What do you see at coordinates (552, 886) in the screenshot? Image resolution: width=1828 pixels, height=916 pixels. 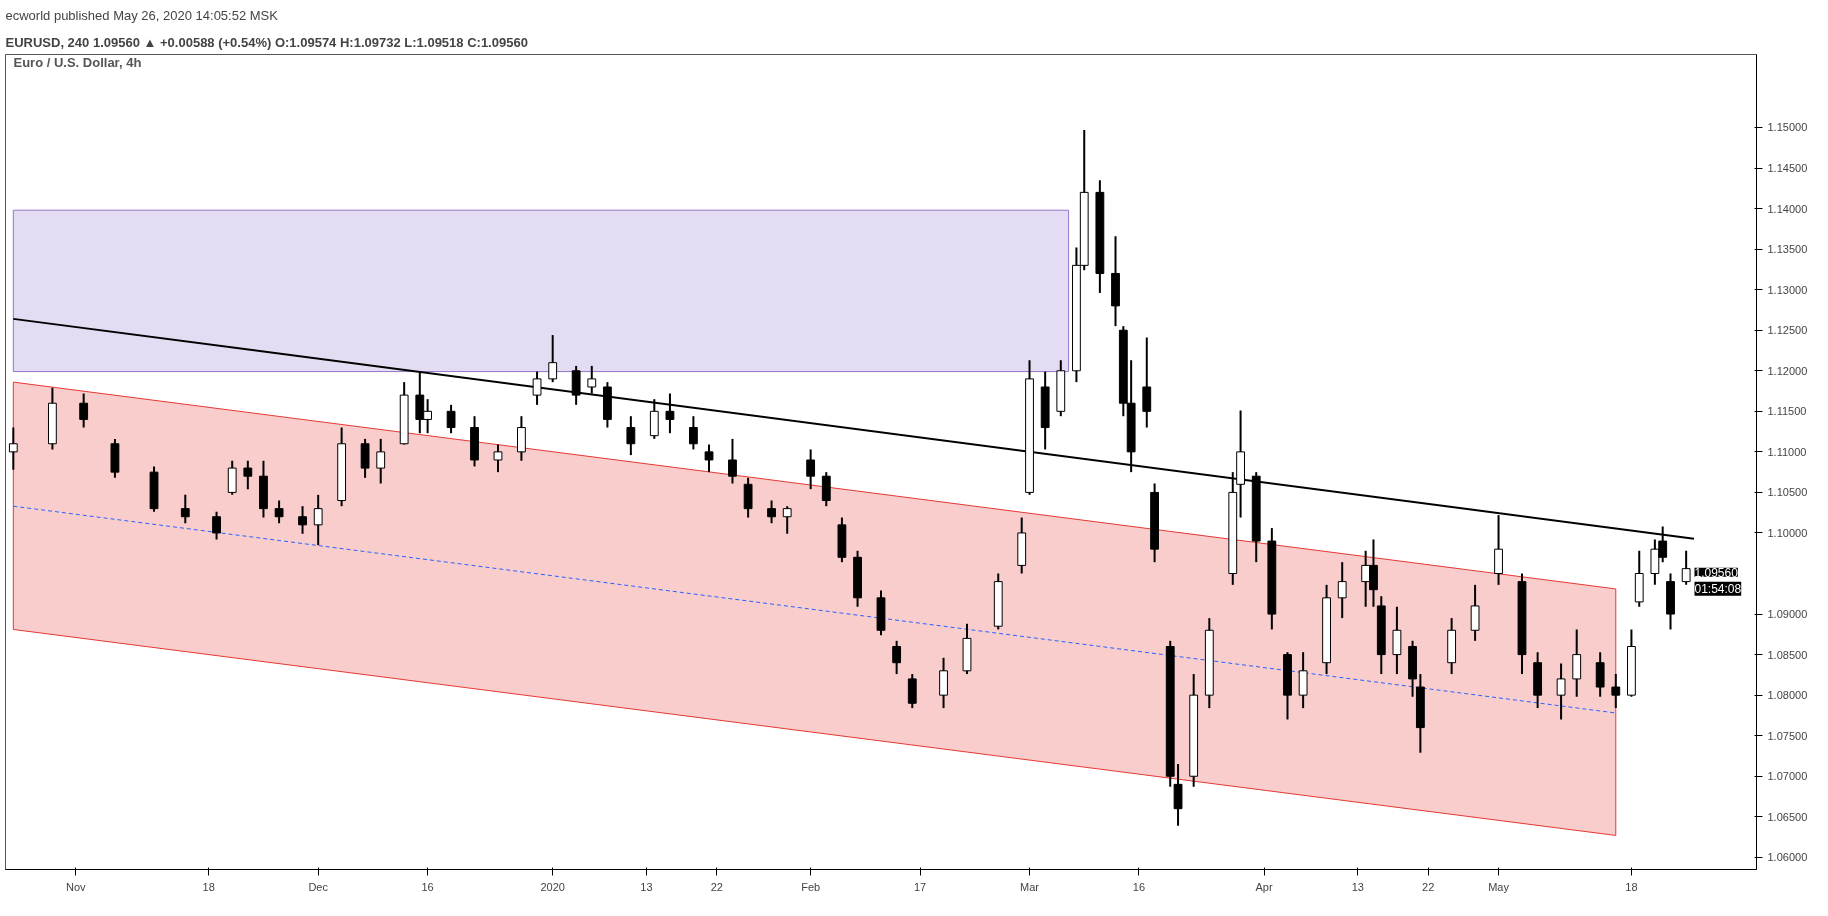 I see `x-tick-label: 2020` at bounding box center [552, 886].